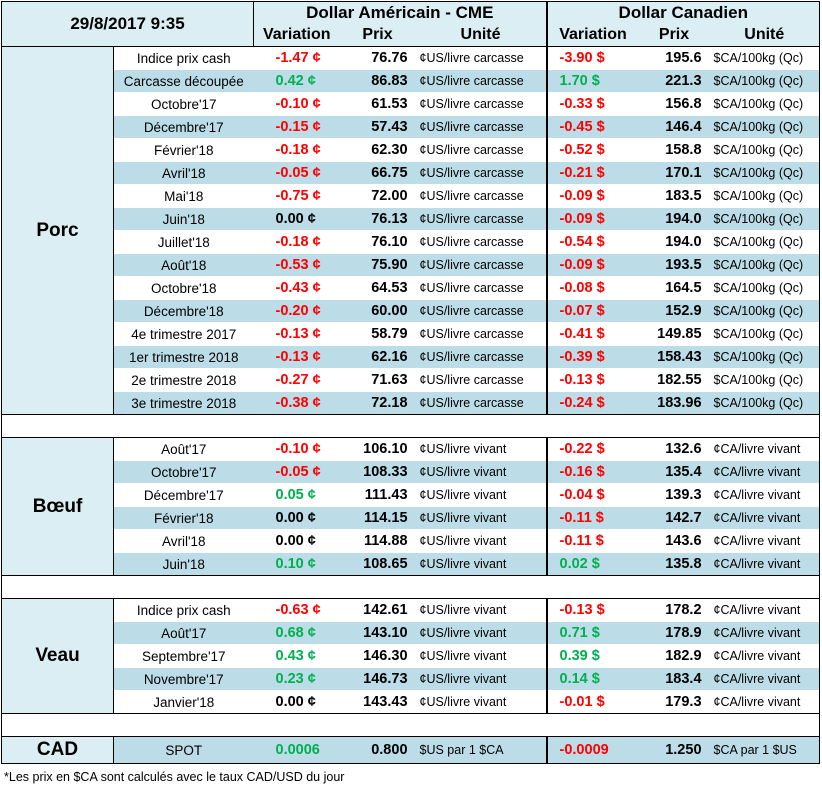 The height and width of the screenshot is (791, 822). I want to click on usd-title: Dollar Américain - CME, so click(400, 12).